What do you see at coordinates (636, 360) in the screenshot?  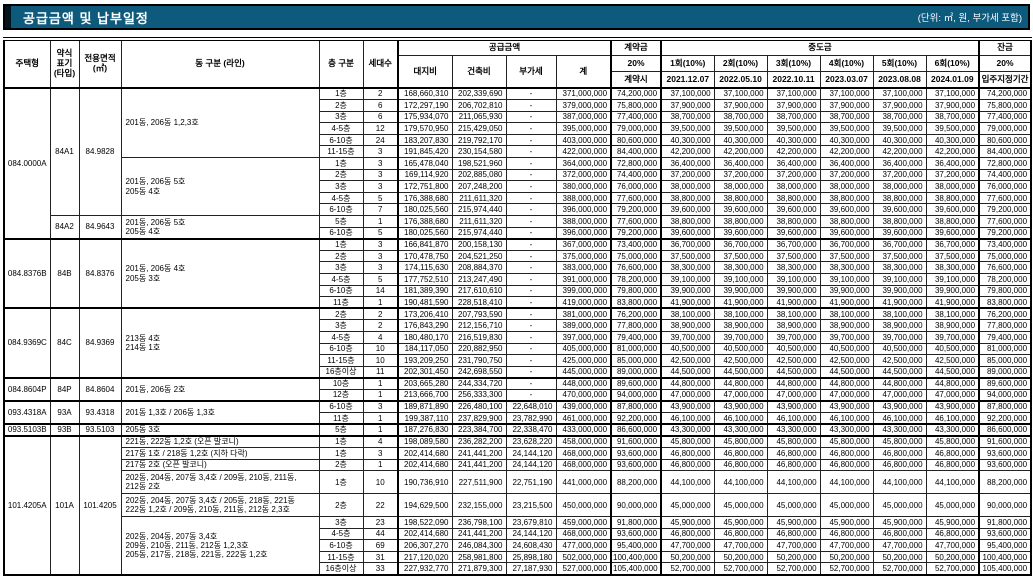 I see `cell-down-payment: 85,000,000` at bounding box center [636, 360].